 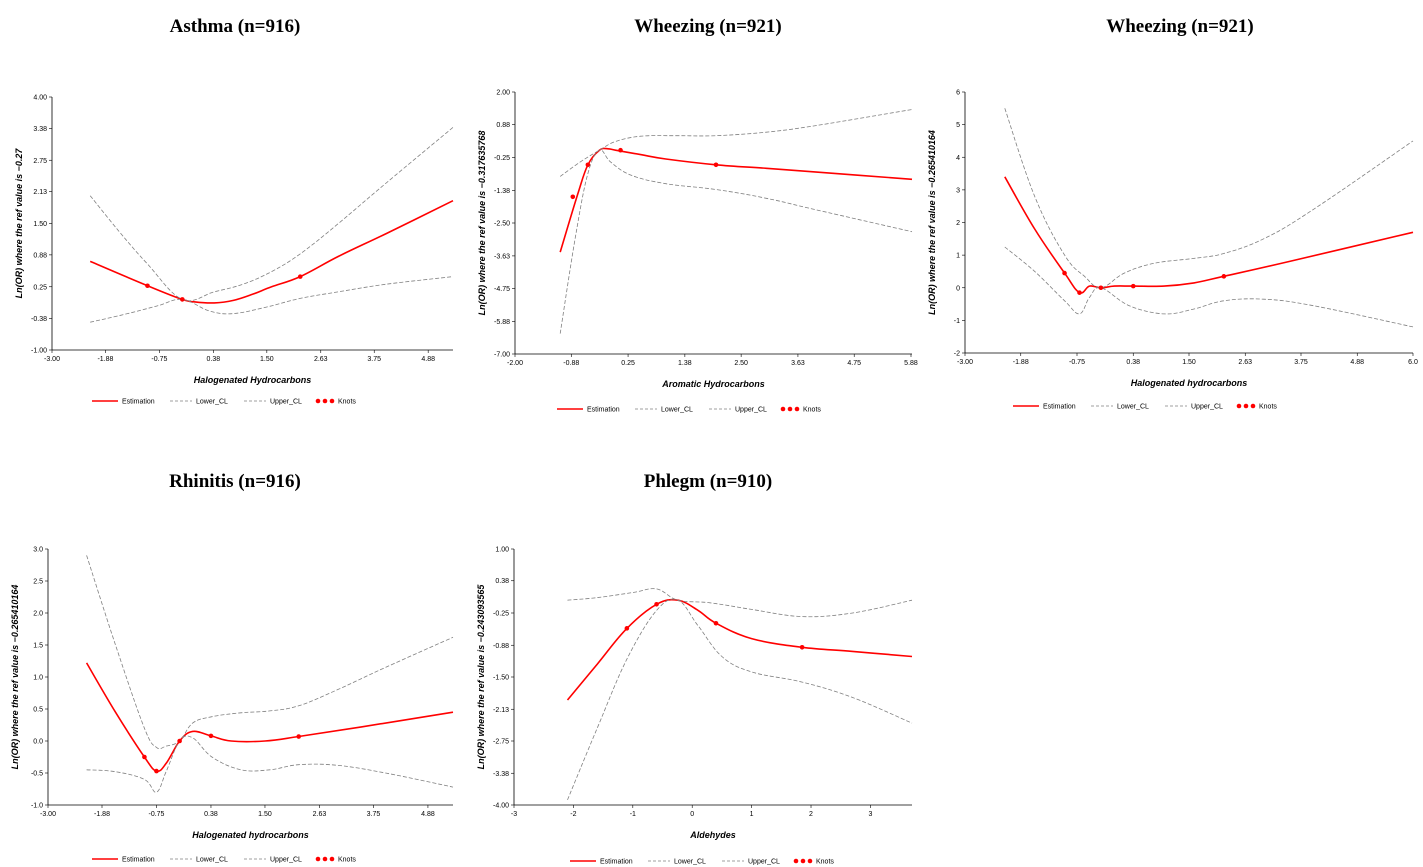 What do you see at coordinates (19, 223) in the screenshot?
I see `y-axis-title: Ln(OR) where the ref value is −0.27` at bounding box center [19, 223].